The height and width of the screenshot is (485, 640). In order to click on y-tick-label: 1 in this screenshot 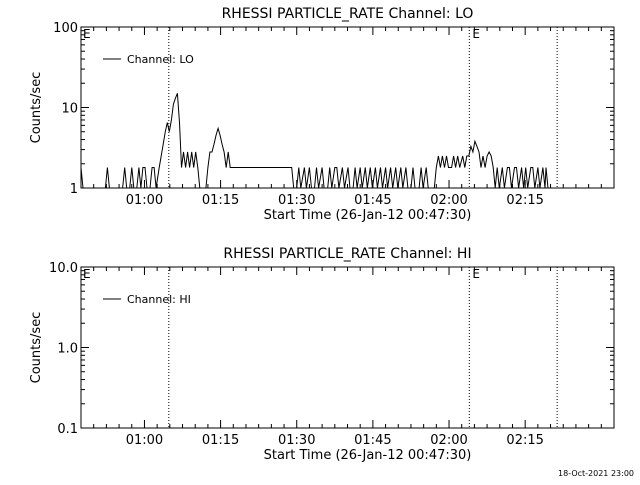, I will do `click(74, 189)`.